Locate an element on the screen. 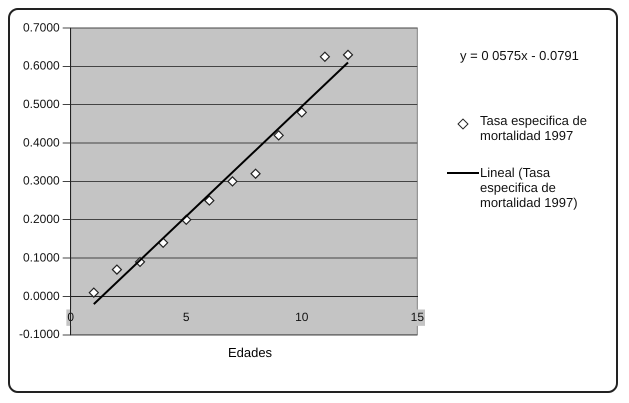 The image size is (629, 403). y-tick-label: 0.6000 is located at coordinates (41, 65).